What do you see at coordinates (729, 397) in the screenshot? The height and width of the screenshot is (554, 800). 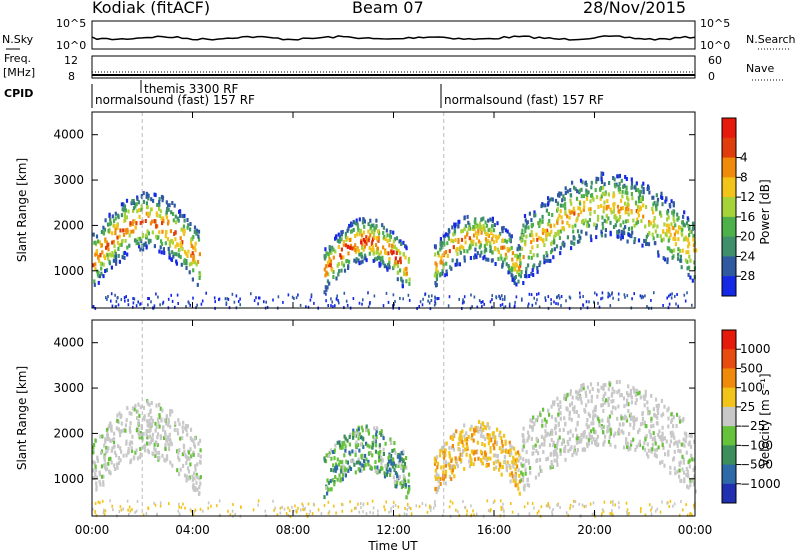 I see `colorbar-swatch` at bounding box center [729, 397].